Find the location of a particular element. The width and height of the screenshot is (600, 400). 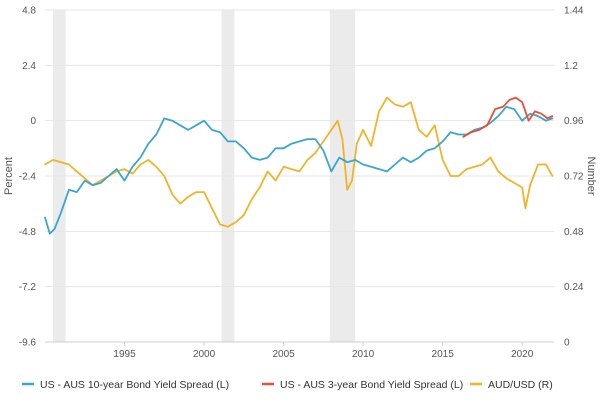

x-tick-label: 2000 is located at coordinates (204, 354).